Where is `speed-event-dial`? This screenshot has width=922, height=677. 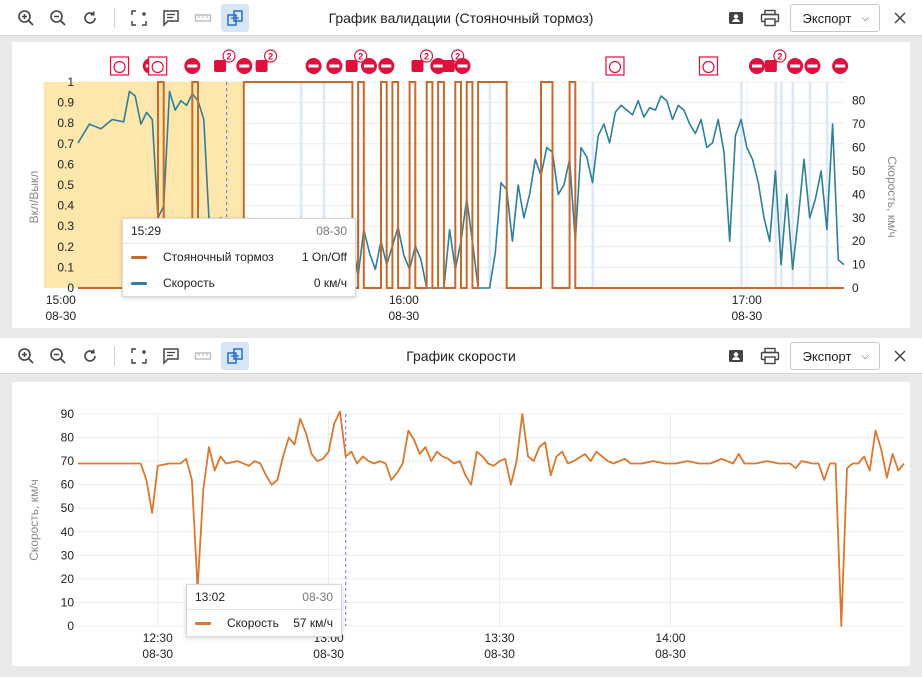 speed-event-dial is located at coordinates (157, 67).